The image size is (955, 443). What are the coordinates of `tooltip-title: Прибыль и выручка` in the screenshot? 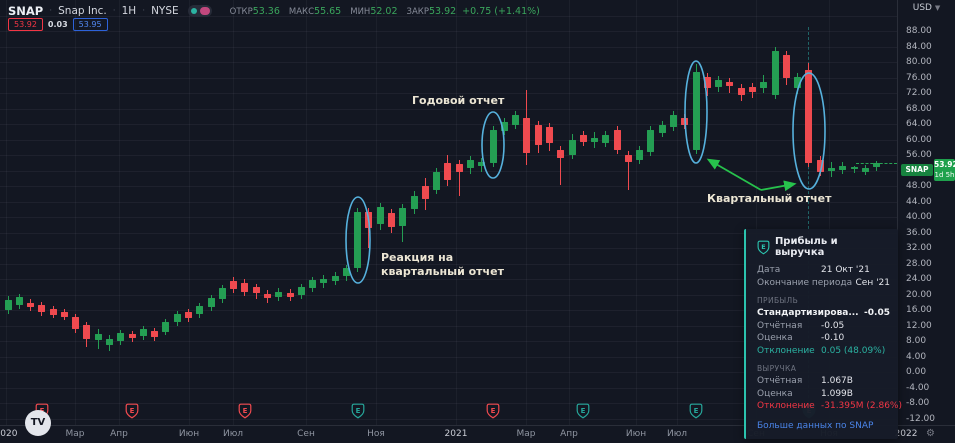 It's located at (806, 247).